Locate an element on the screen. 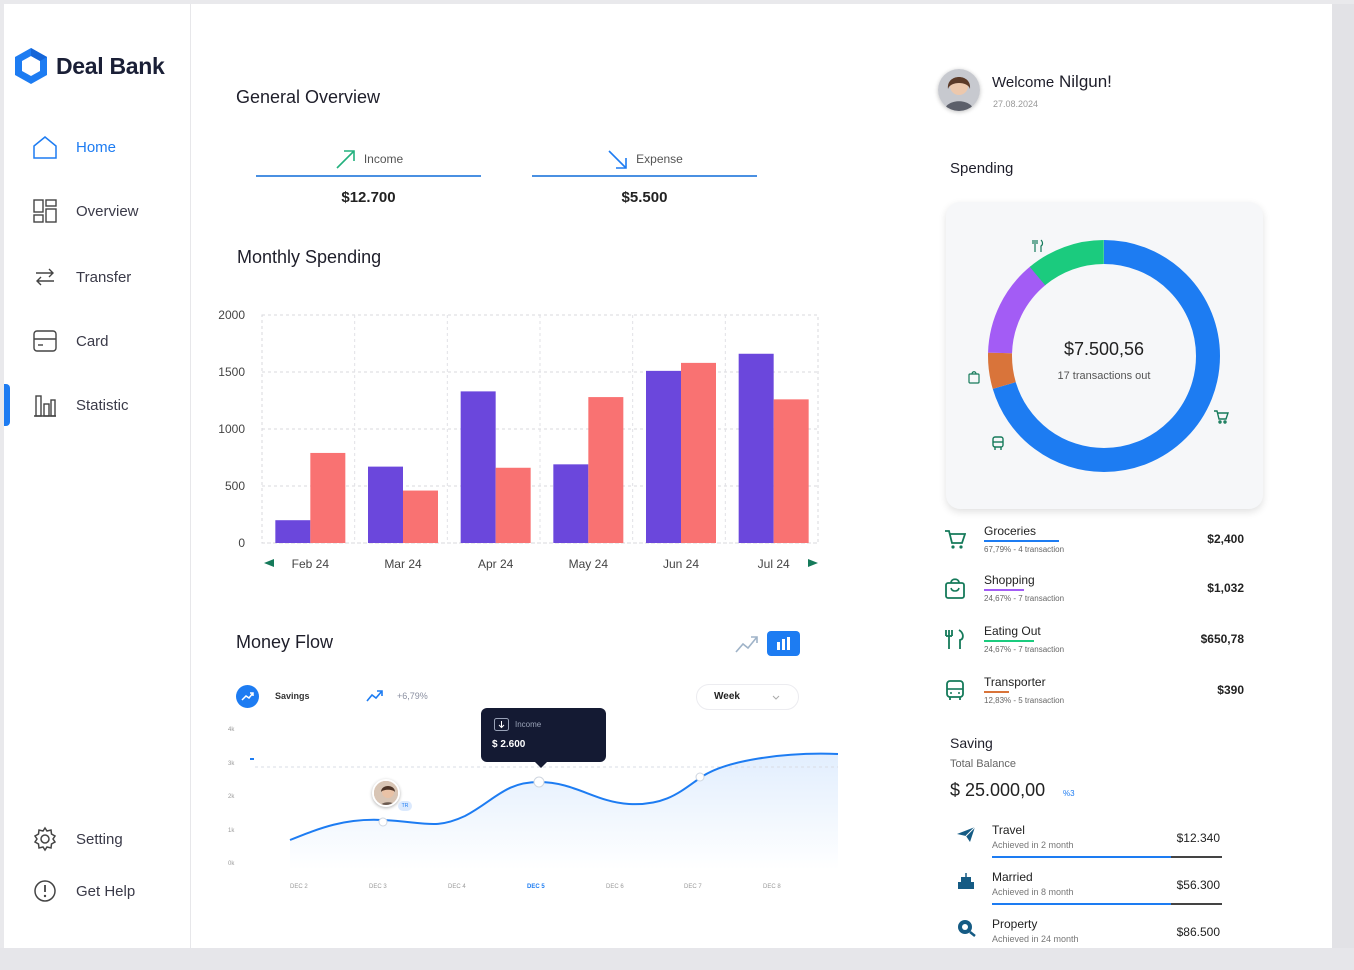  category-name: Transporter is located at coordinates (1015, 682).